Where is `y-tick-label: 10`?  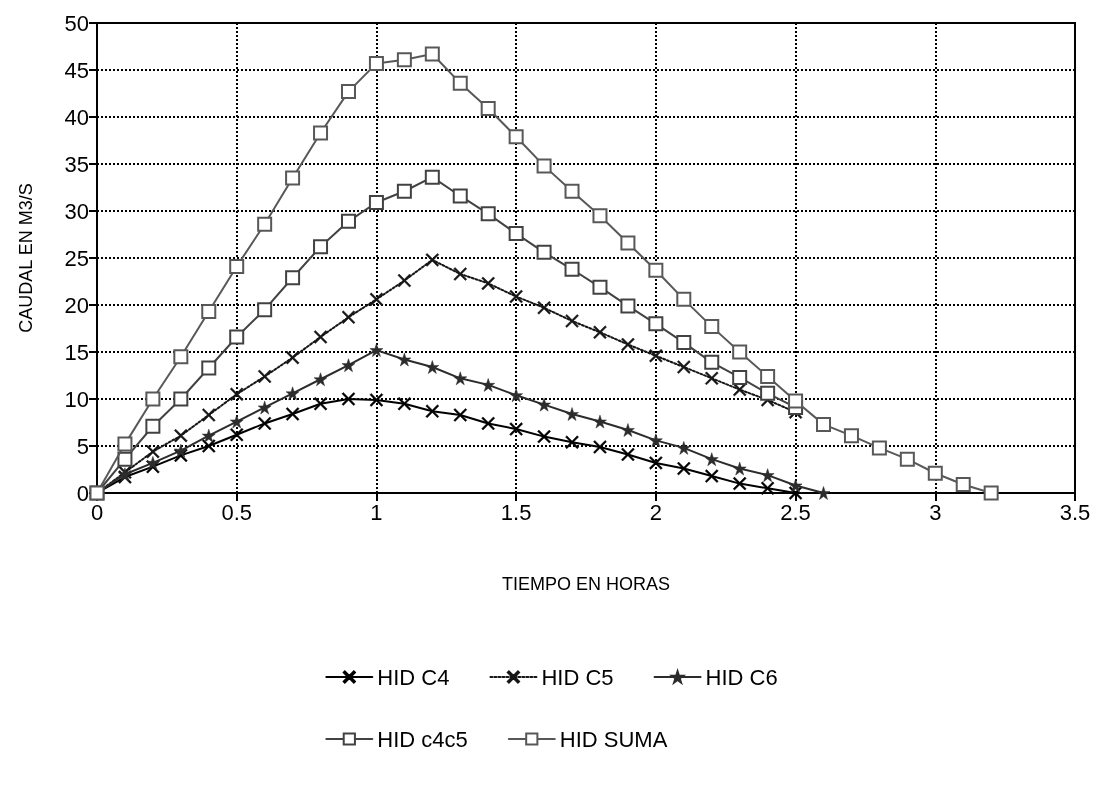
y-tick-label: 10 is located at coordinates (76, 399).